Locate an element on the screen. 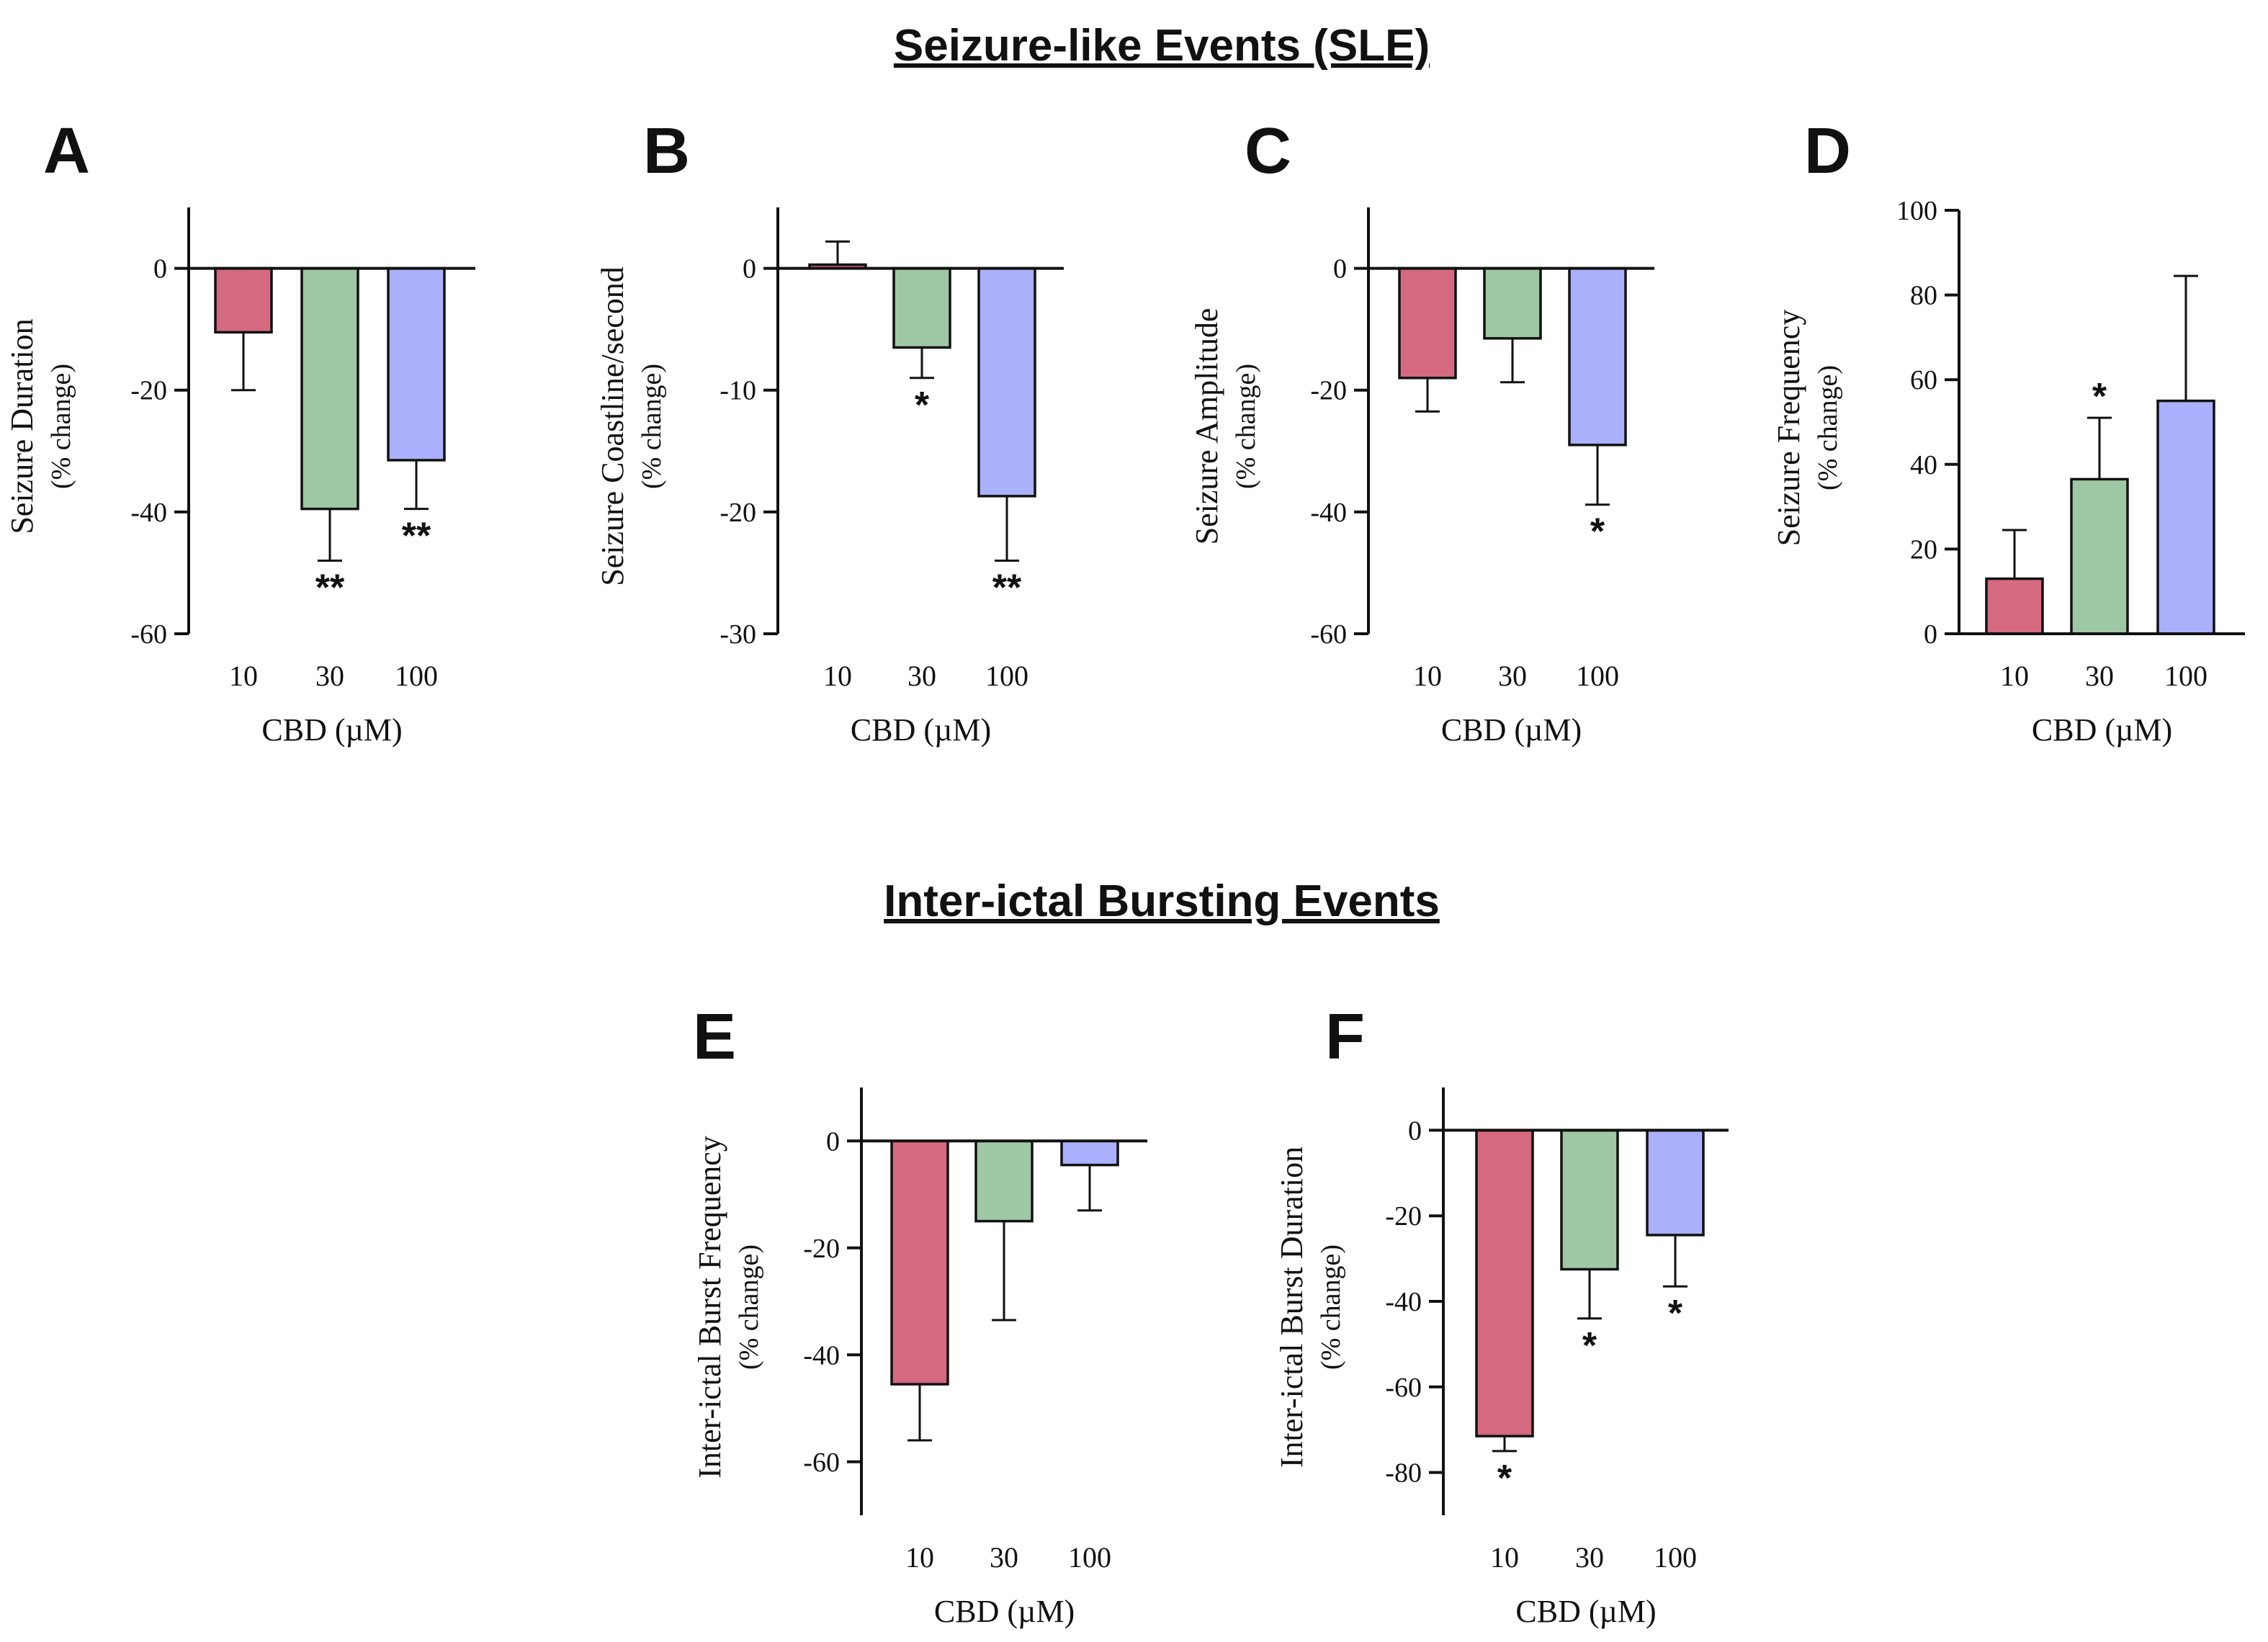 The height and width of the screenshot is (1642, 2268). panel-d-y-title: Seizure Frequency is located at coordinates (1788, 428).